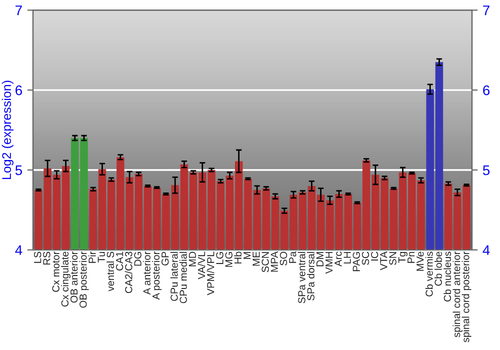 The image size is (500, 350). What do you see at coordinates (467, 296) in the screenshot?
I see `x-tick-label: spinal cord posterior` at bounding box center [467, 296].